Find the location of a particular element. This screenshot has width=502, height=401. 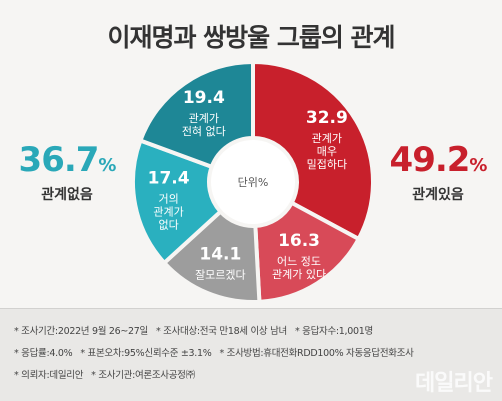

notes-row: * 의뢰자:데일리안 * 조사기관:여론조사공정㈜ is located at coordinates (108, 374).